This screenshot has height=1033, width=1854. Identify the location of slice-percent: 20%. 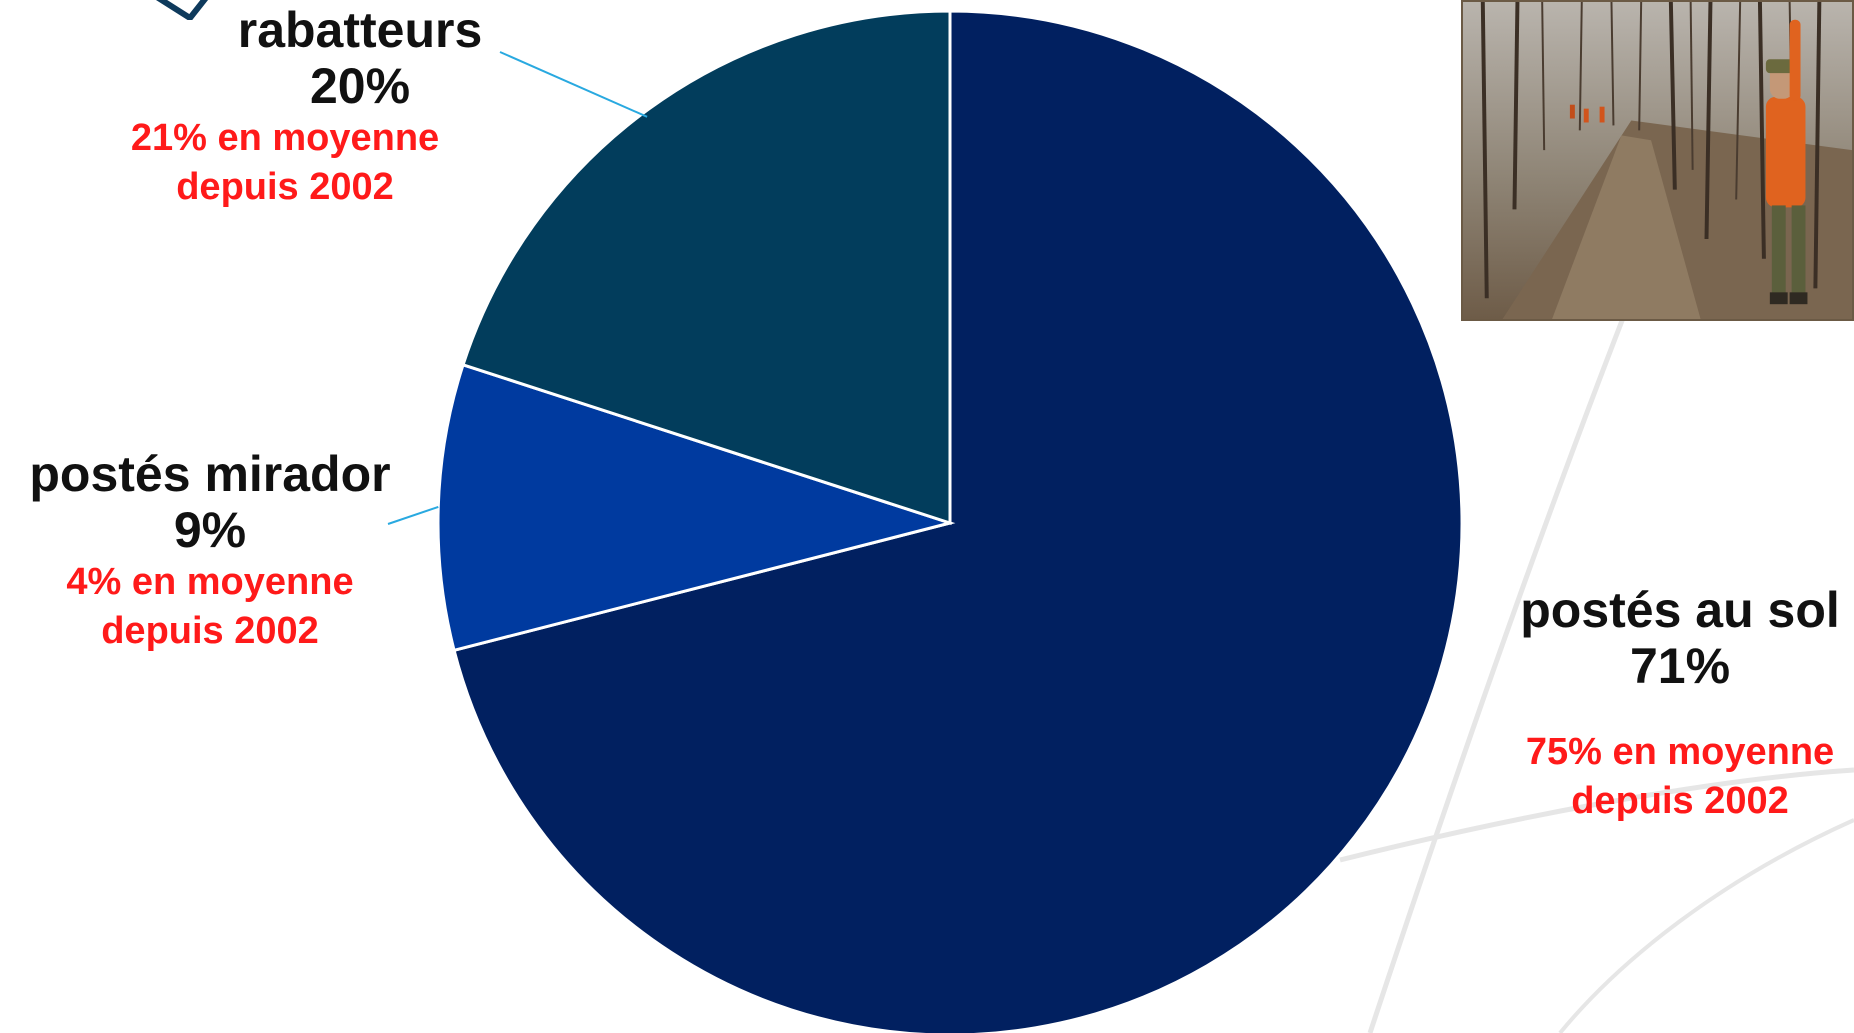
(360, 86).